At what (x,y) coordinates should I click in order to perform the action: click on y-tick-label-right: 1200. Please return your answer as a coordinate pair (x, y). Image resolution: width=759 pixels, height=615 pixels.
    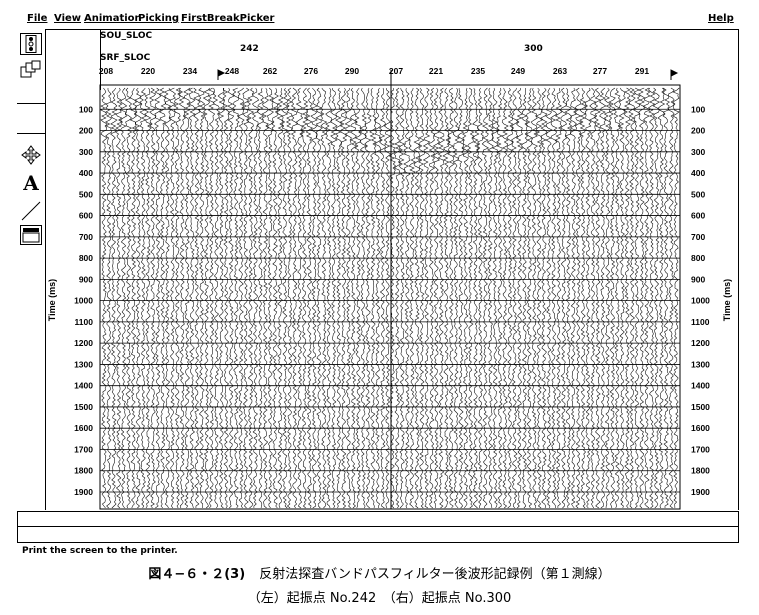
    Looking at the image, I should click on (700, 343).